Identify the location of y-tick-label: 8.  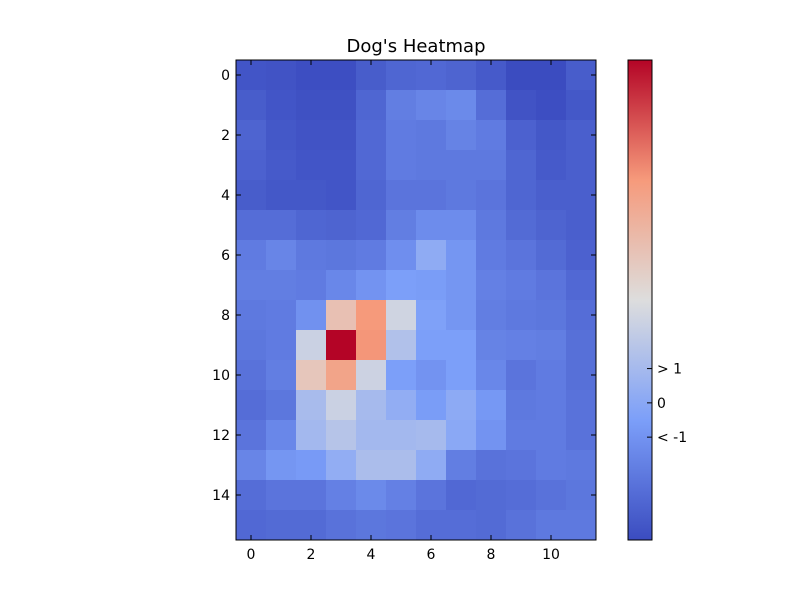
(225, 316).